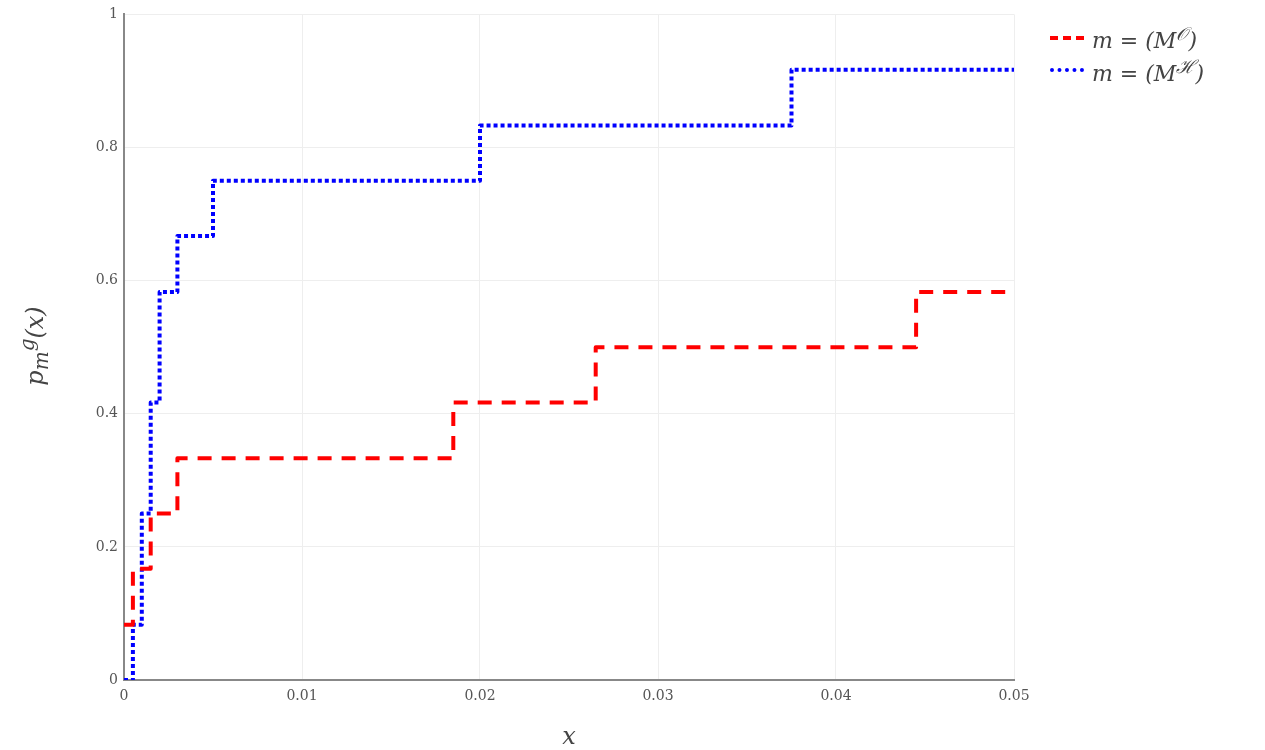 The image size is (1265, 750). Describe the element at coordinates (107, 412) in the screenshot. I see `y-tick-label: 0.4` at that location.